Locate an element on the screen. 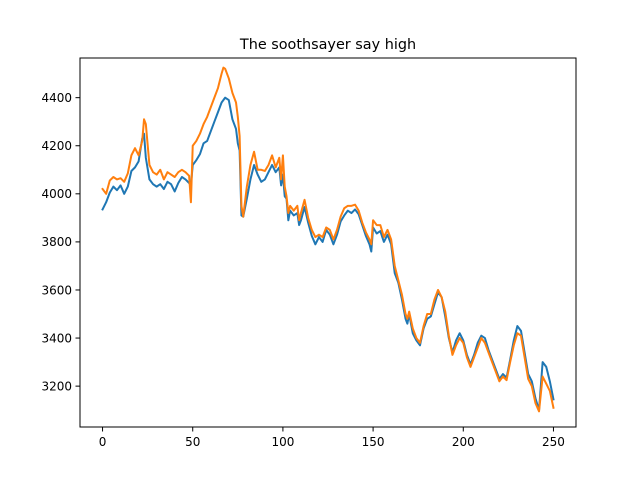 The image size is (640, 480). y-tick-label: 4200 is located at coordinates (56, 146).